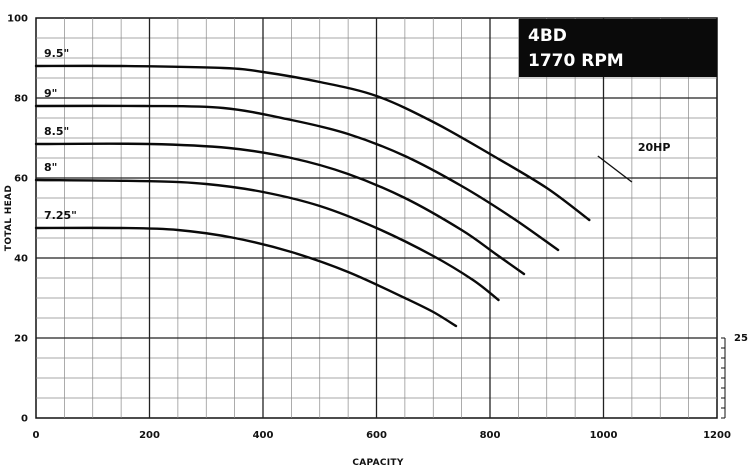  Describe the element at coordinates (604, 435) in the screenshot. I see `x-tick-label: 1000` at that location.